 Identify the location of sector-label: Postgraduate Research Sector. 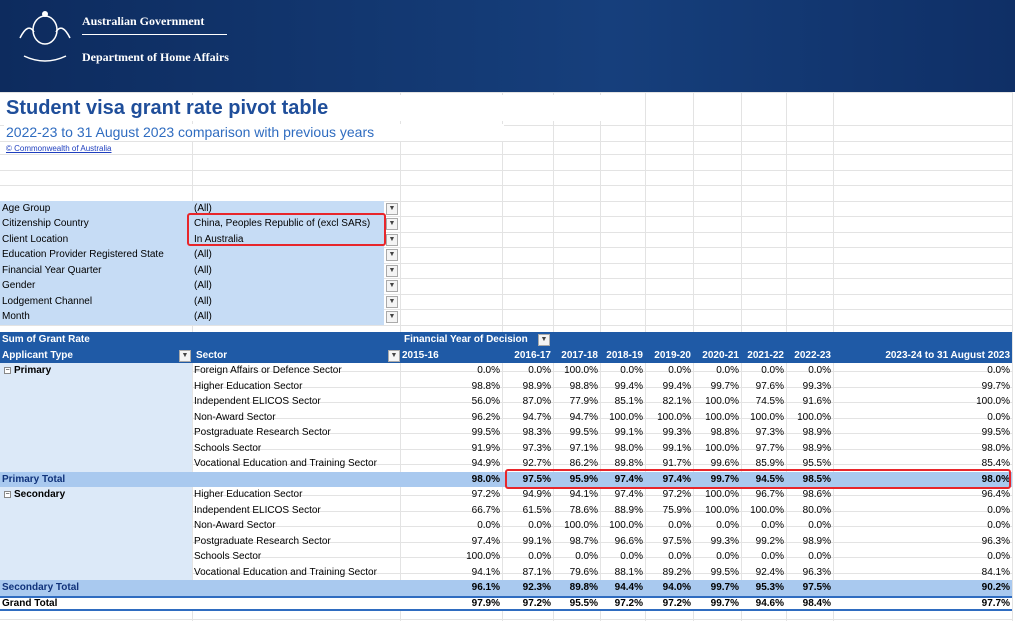
(262, 541).